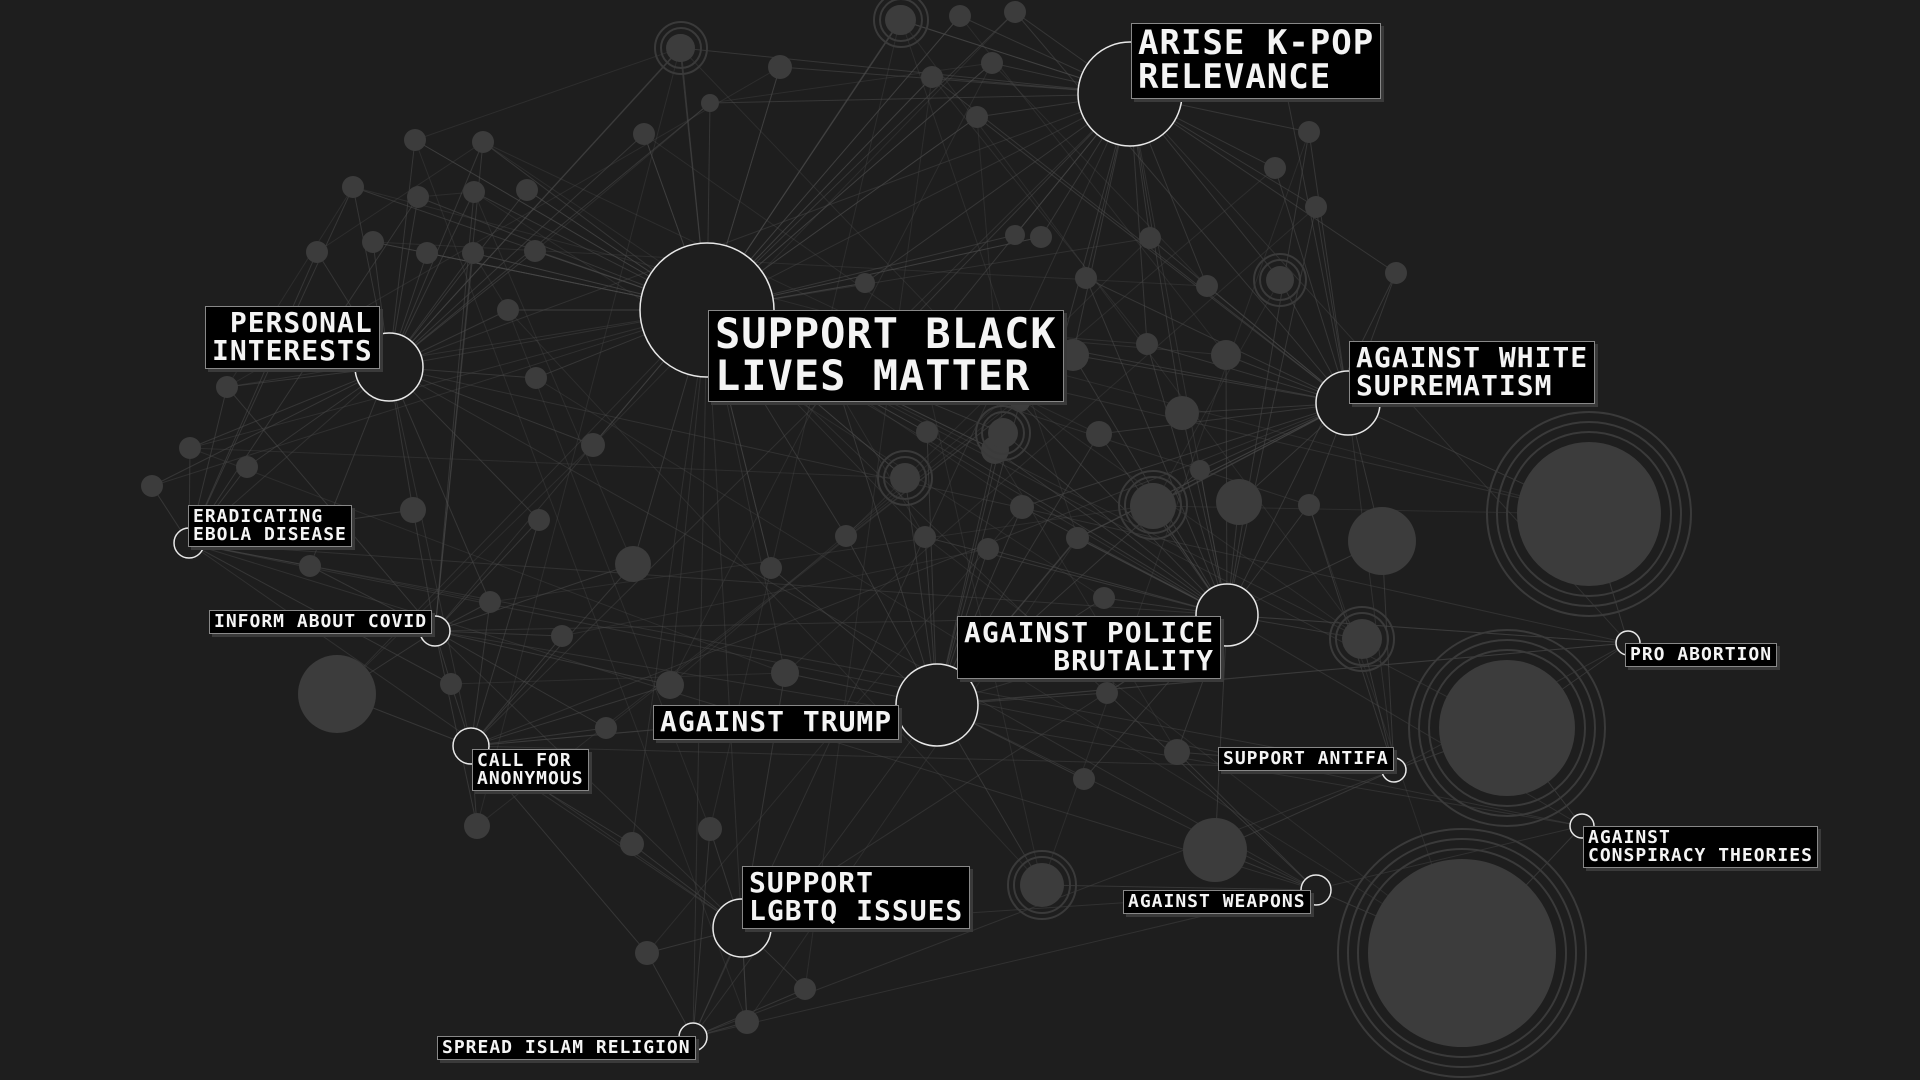  Describe the element at coordinates (530, 770) in the screenshot. I see `label-call-for-anonymous: CALL FOR ANONYMOUS` at that location.